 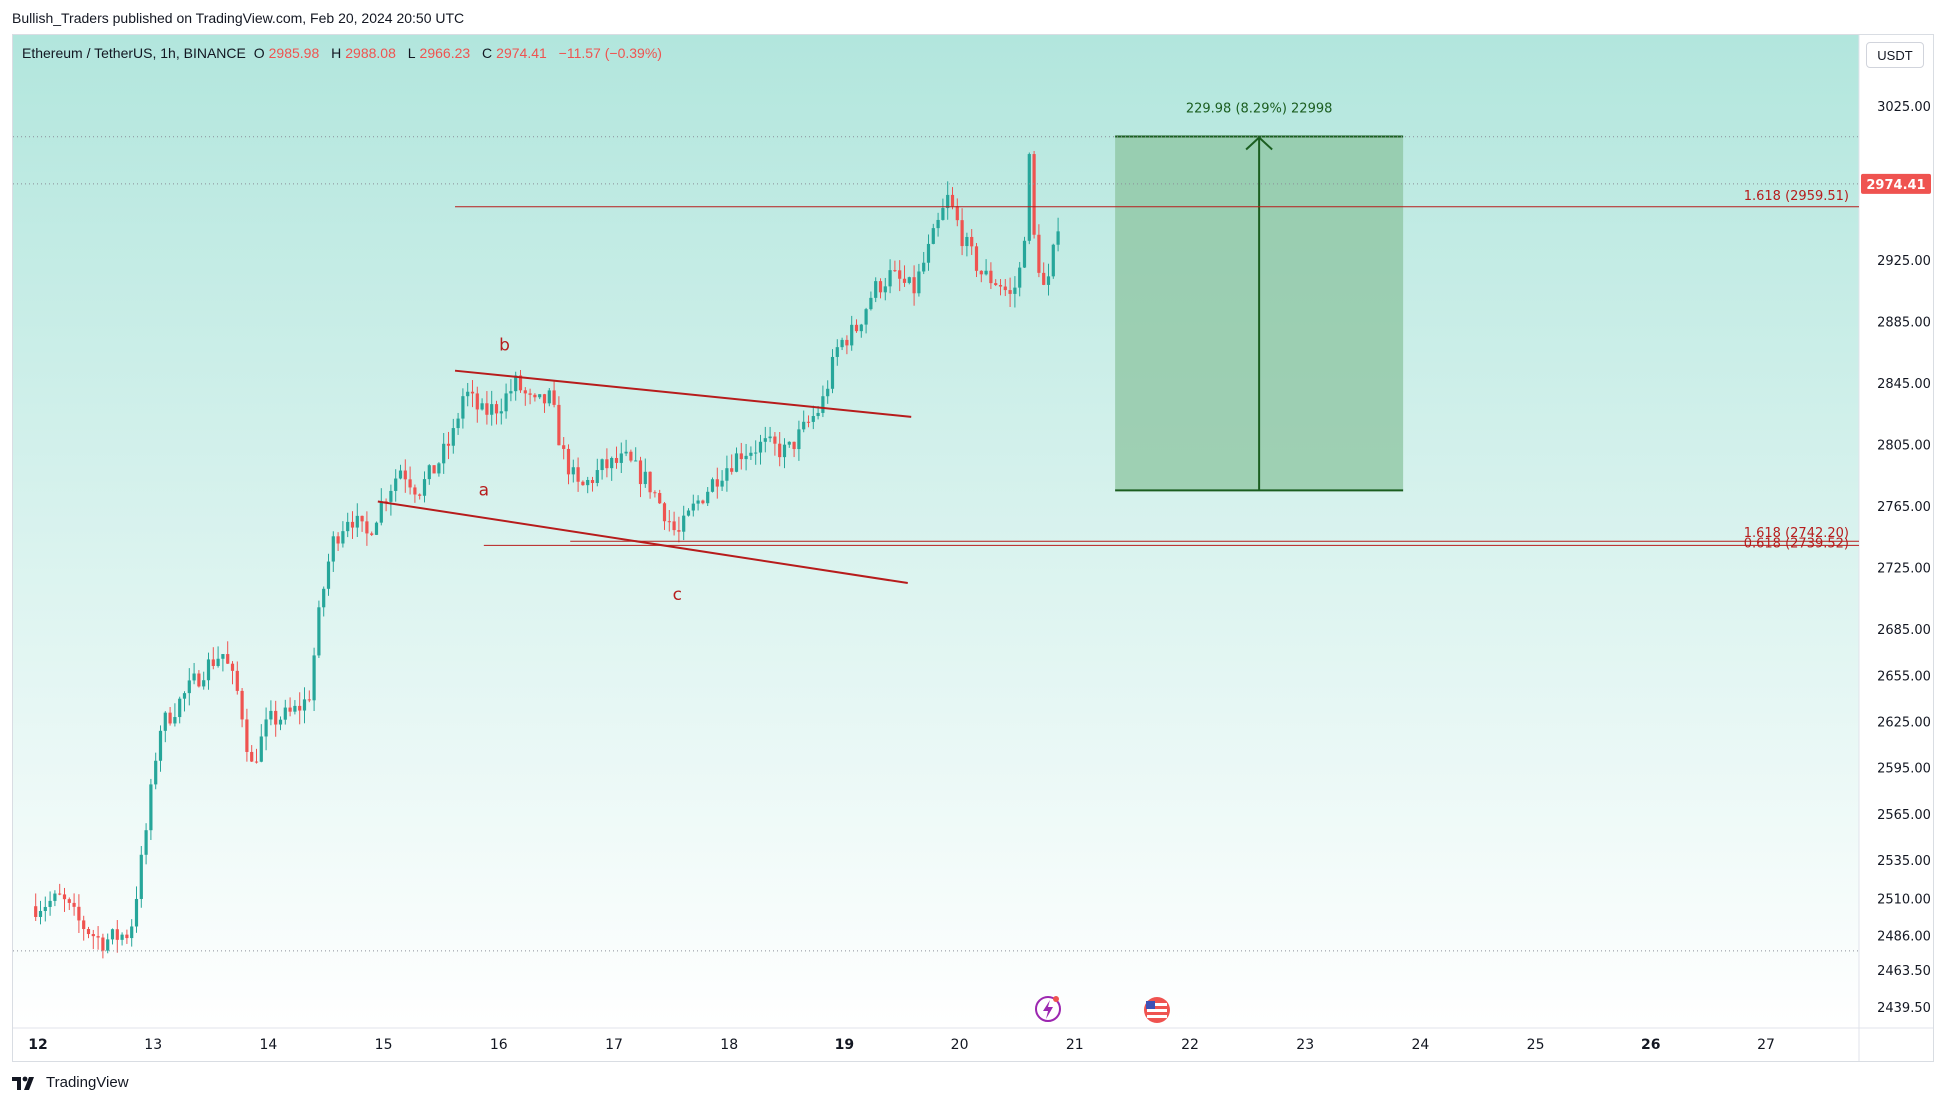 What do you see at coordinates (901, 1045) in the screenshot?
I see `time-axis: 12 13 14 15 16 17 18 19 20 21 22 23 24 25 26 27` at bounding box center [901, 1045].